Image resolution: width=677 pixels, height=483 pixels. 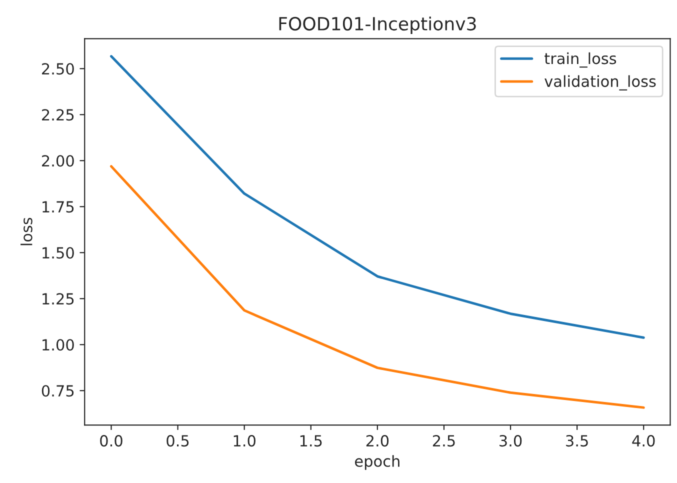 I want to click on y-tick-label: 2.00, so click(x=58, y=161).